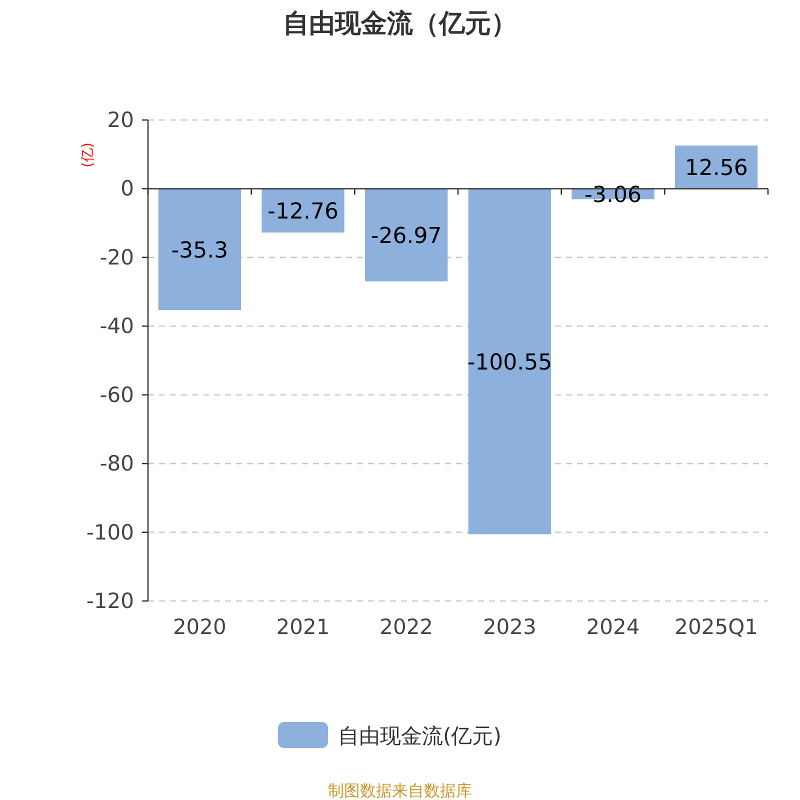 This screenshot has width=800, height=800. I want to click on y-tick-label: 0, so click(127, 188).